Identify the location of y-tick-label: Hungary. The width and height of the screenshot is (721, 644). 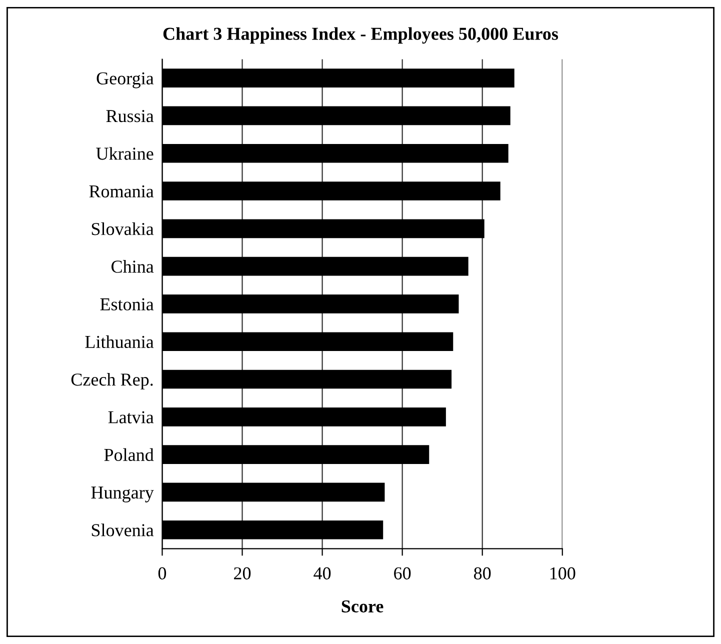
(122, 494).